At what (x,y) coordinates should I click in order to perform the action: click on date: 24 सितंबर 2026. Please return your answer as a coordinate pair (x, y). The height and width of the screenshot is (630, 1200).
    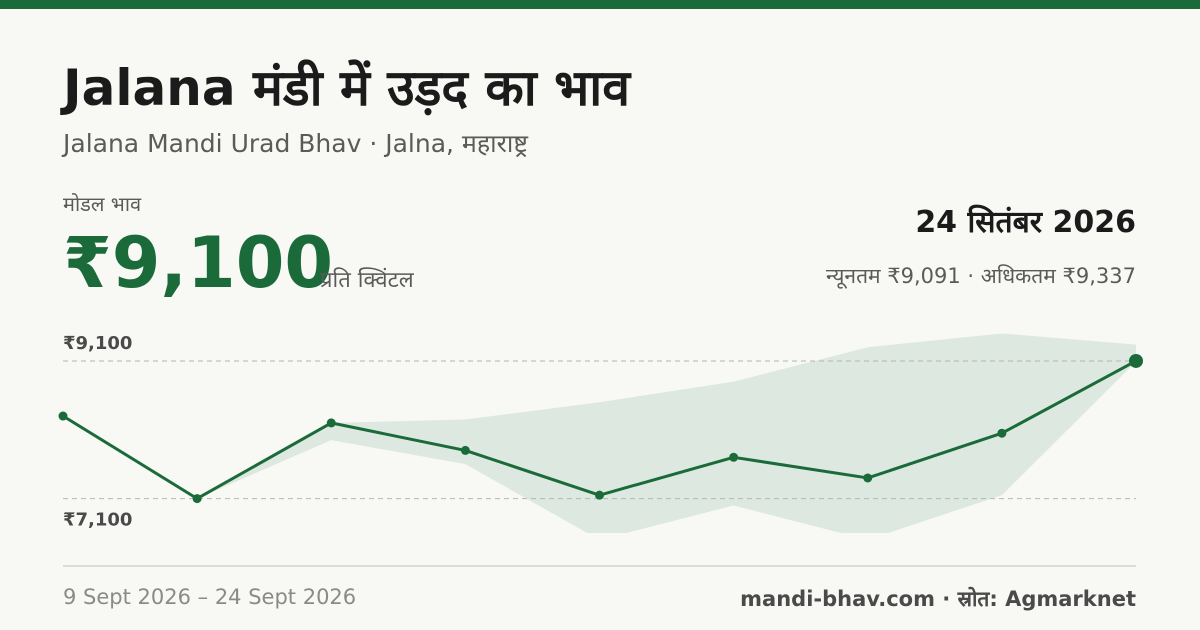
    Looking at the image, I should click on (1025, 222).